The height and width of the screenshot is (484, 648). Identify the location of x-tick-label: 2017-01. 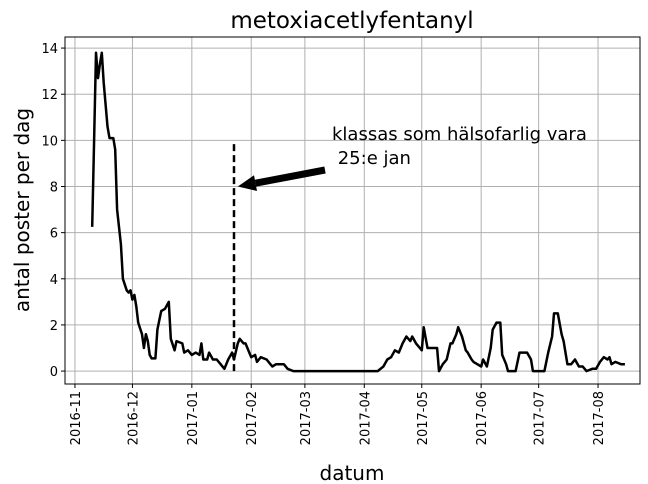
(193, 418).